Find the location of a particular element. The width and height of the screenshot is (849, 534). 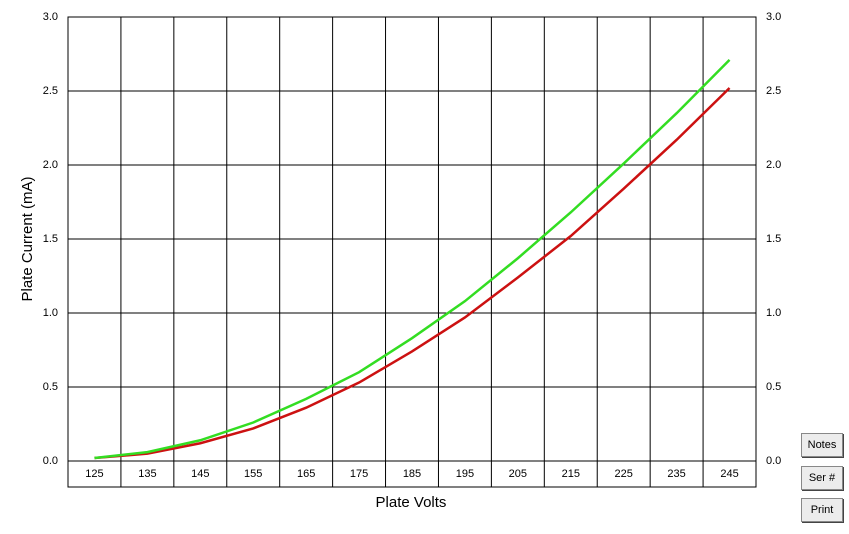

serial-button: Ser # is located at coordinates (822, 478).